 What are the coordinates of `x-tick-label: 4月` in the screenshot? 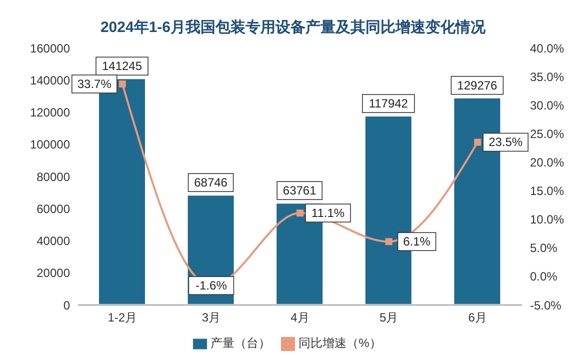 It's located at (300, 317).